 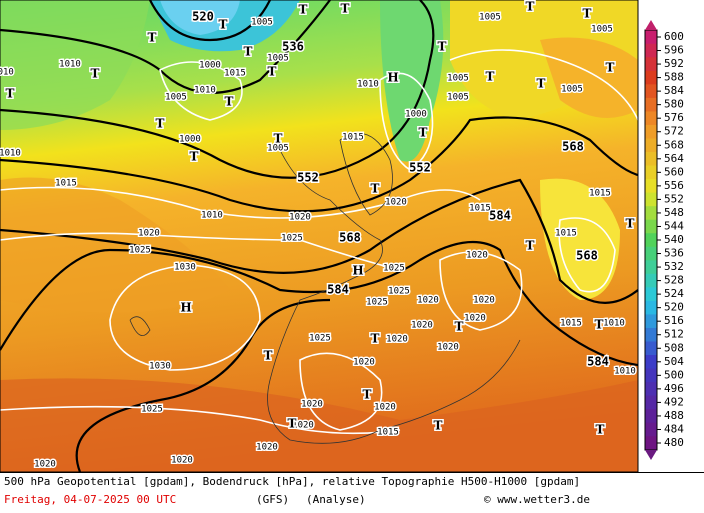 I want to click on colorbar-label: 512, so click(x=674, y=334).